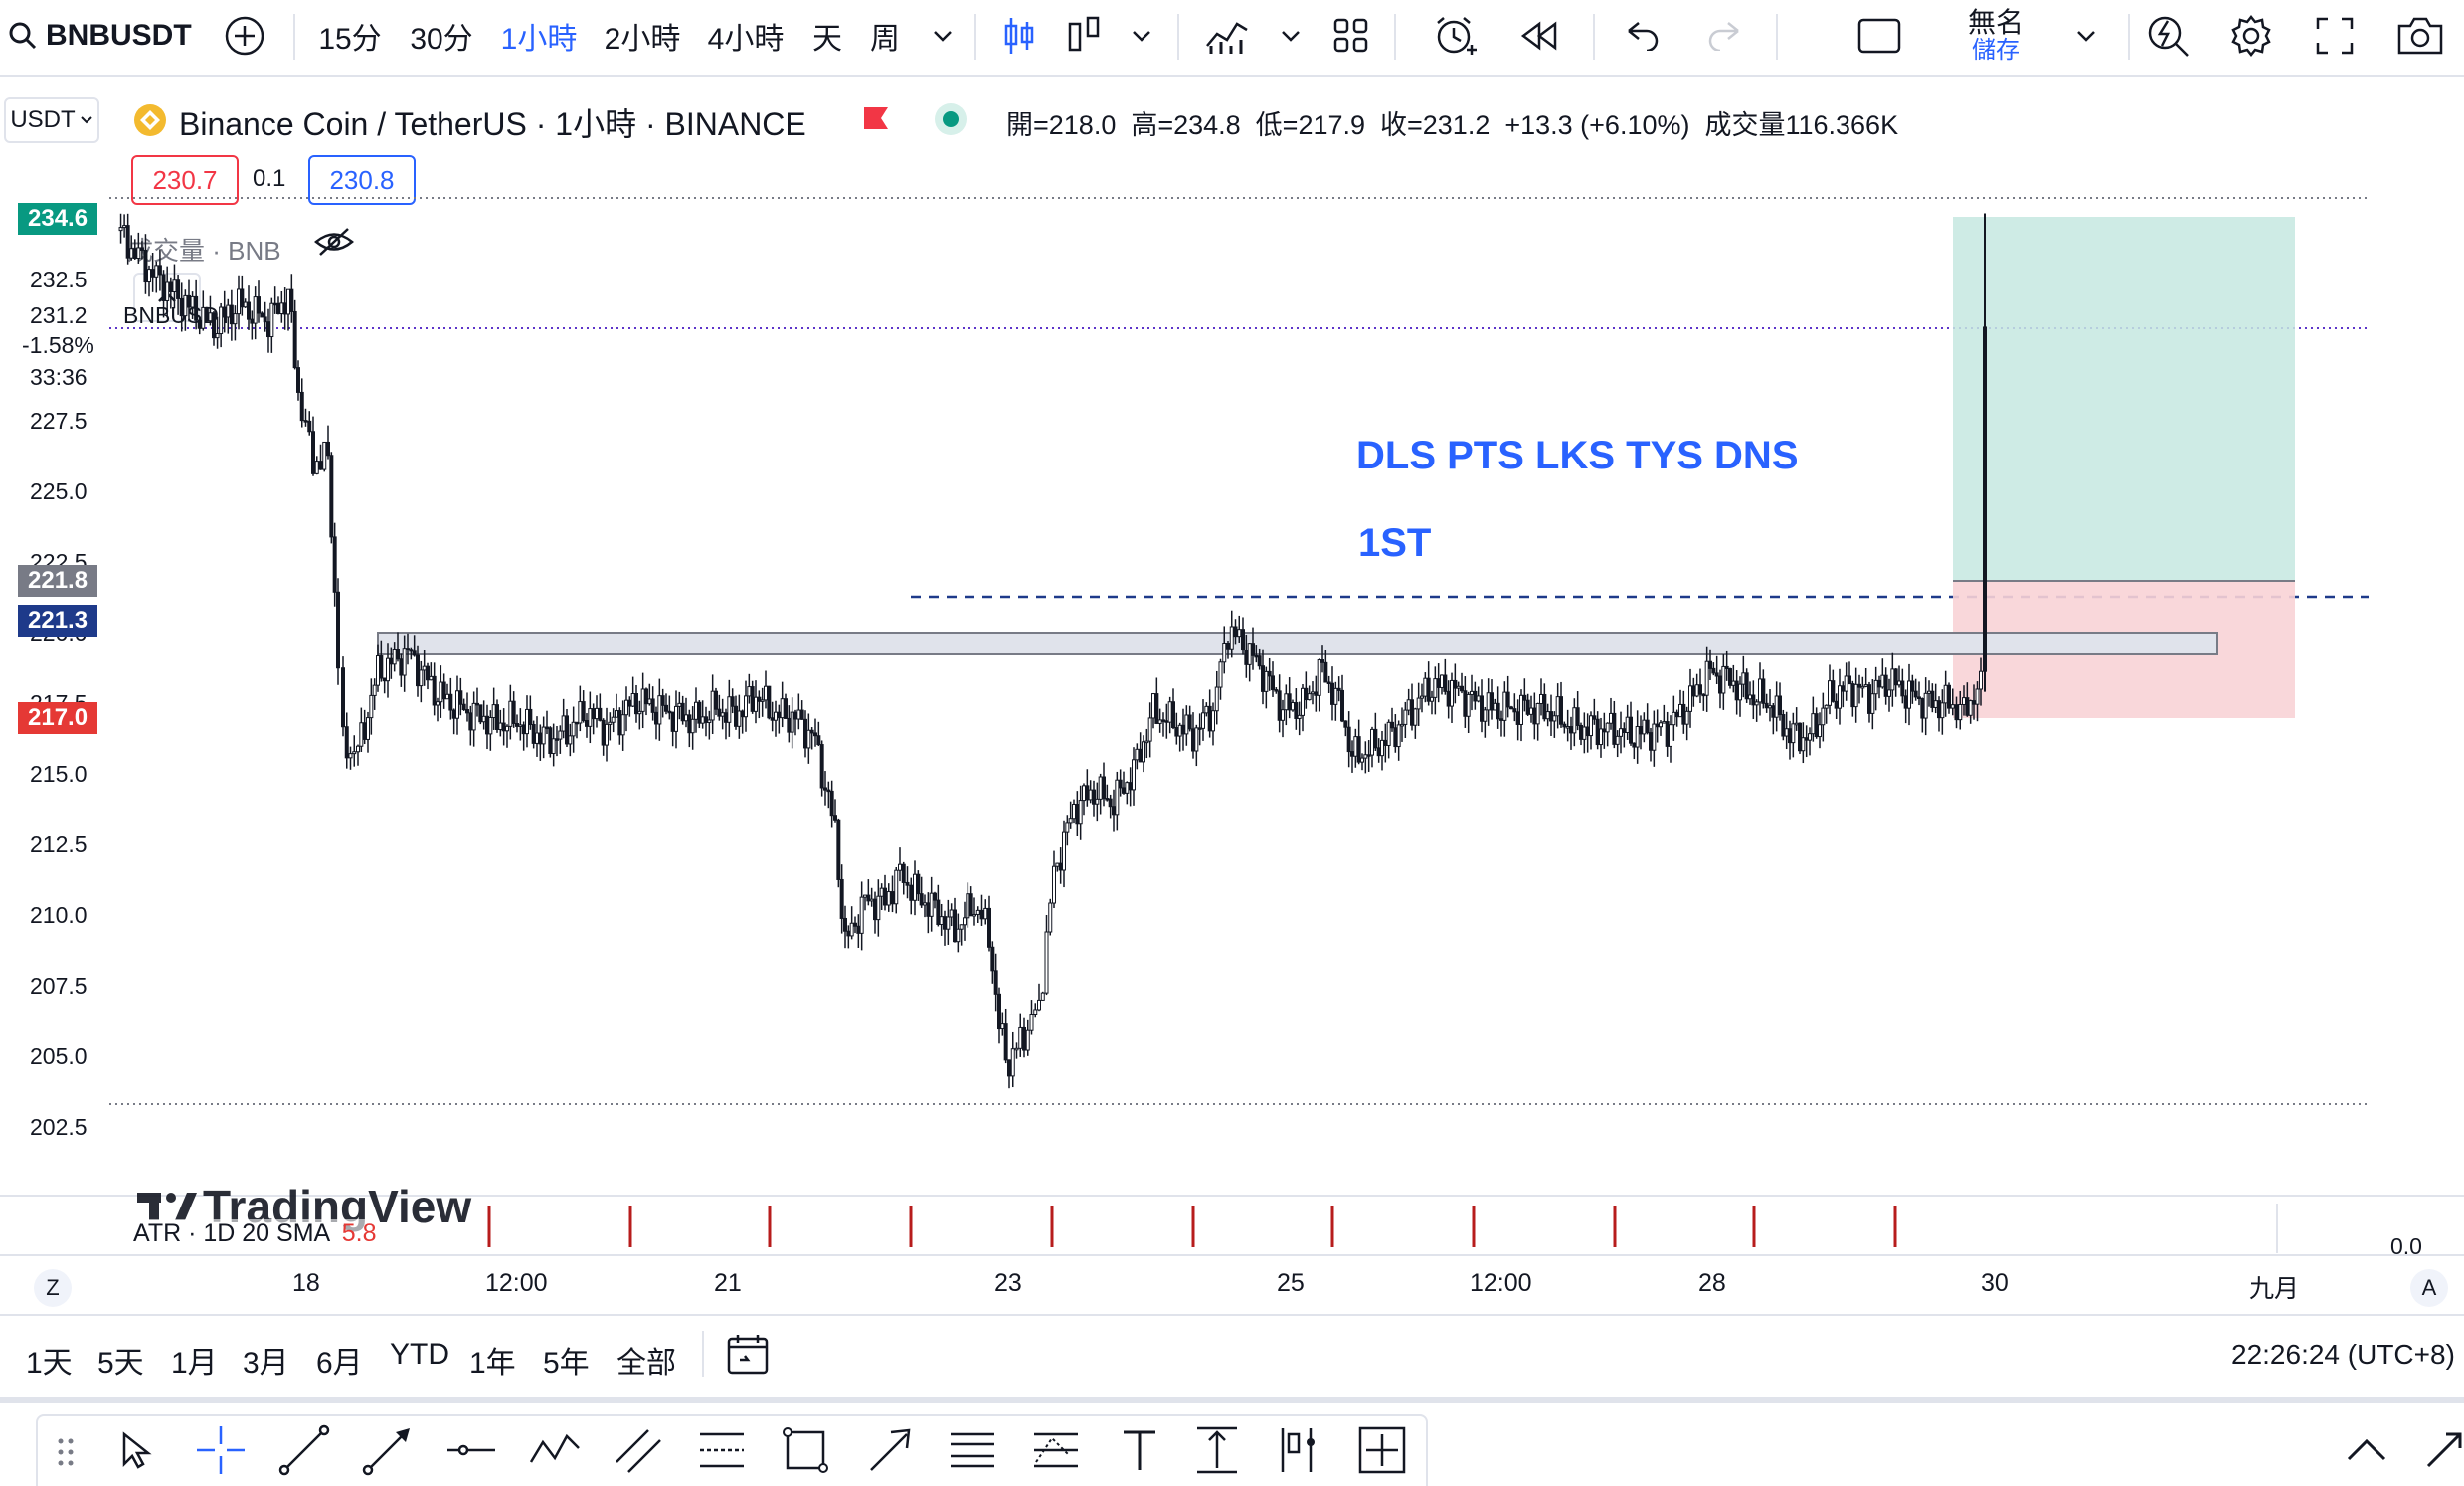 This screenshot has width=2464, height=1486. Describe the element at coordinates (2343, 1354) in the screenshot. I see `clock-timezone: 22:26:24 (UTC+8)` at that location.